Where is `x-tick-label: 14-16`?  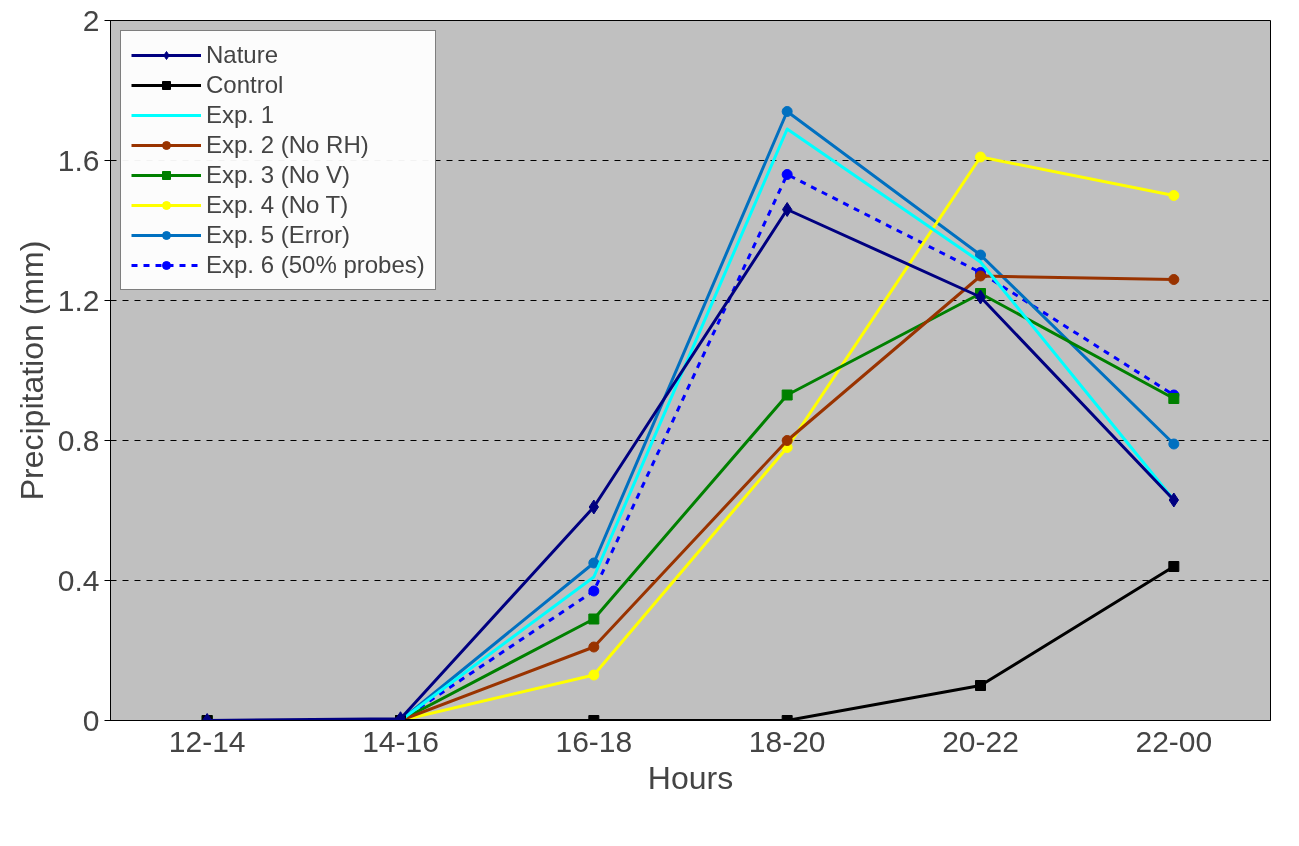 x-tick-label: 14-16 is located at coordinates (400, 741).